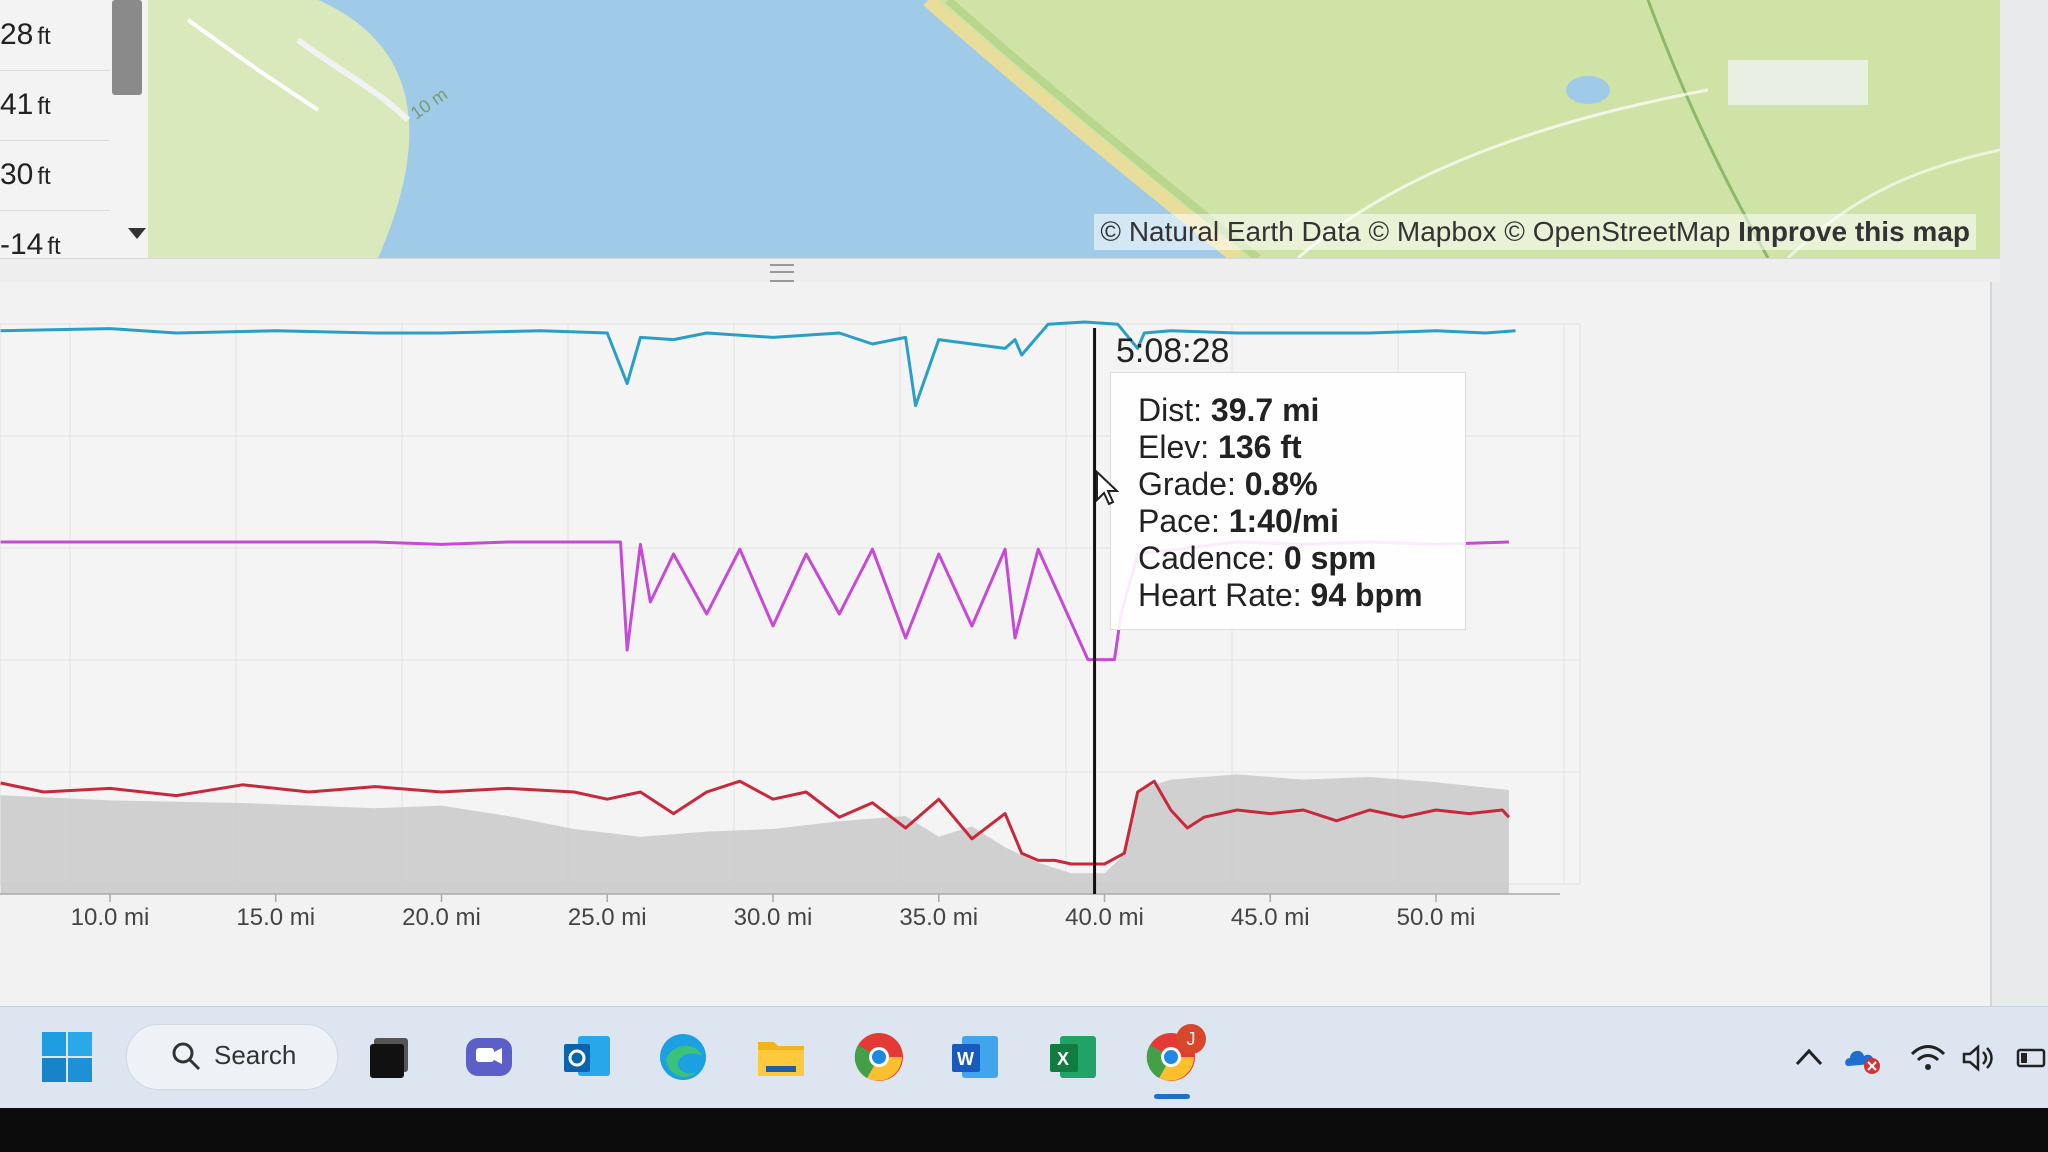 Image resolution: width=2048 pixels, height=1152 pixels. I want to click on tooltip-row-dist: Dist: 39.7 mi, so click(1228, 410).